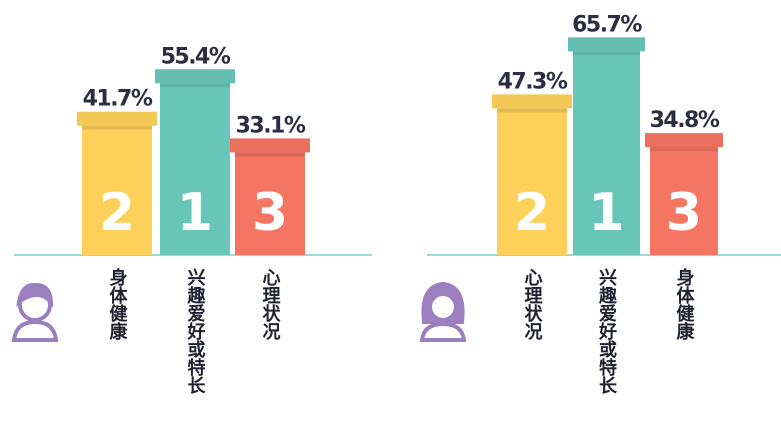 This screenshot has width=781, height=434. I want to click on value-label: 65.7%, so click(607, 24).